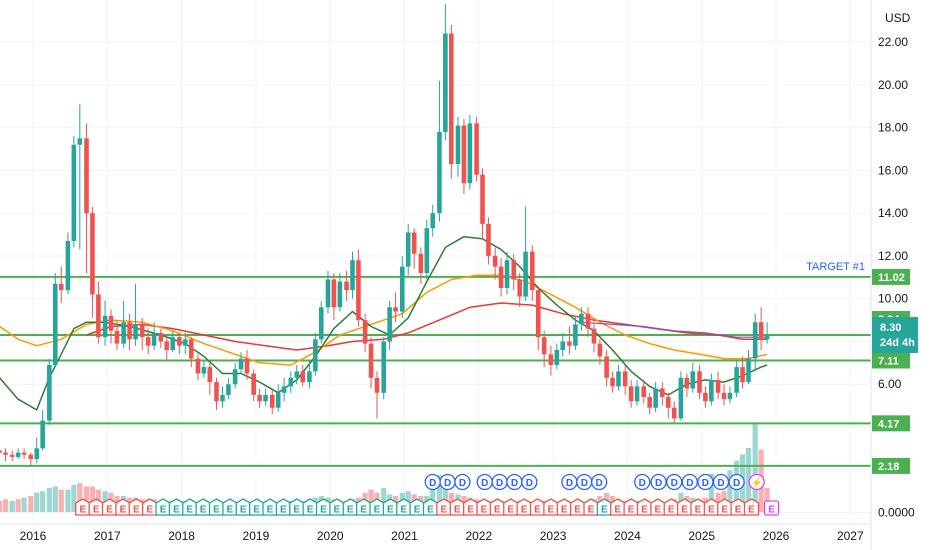  What do you see at coordinates (835, 267) in the screenshot?
I see `target-label: TARGET #1` at bounding box center [835, 267].